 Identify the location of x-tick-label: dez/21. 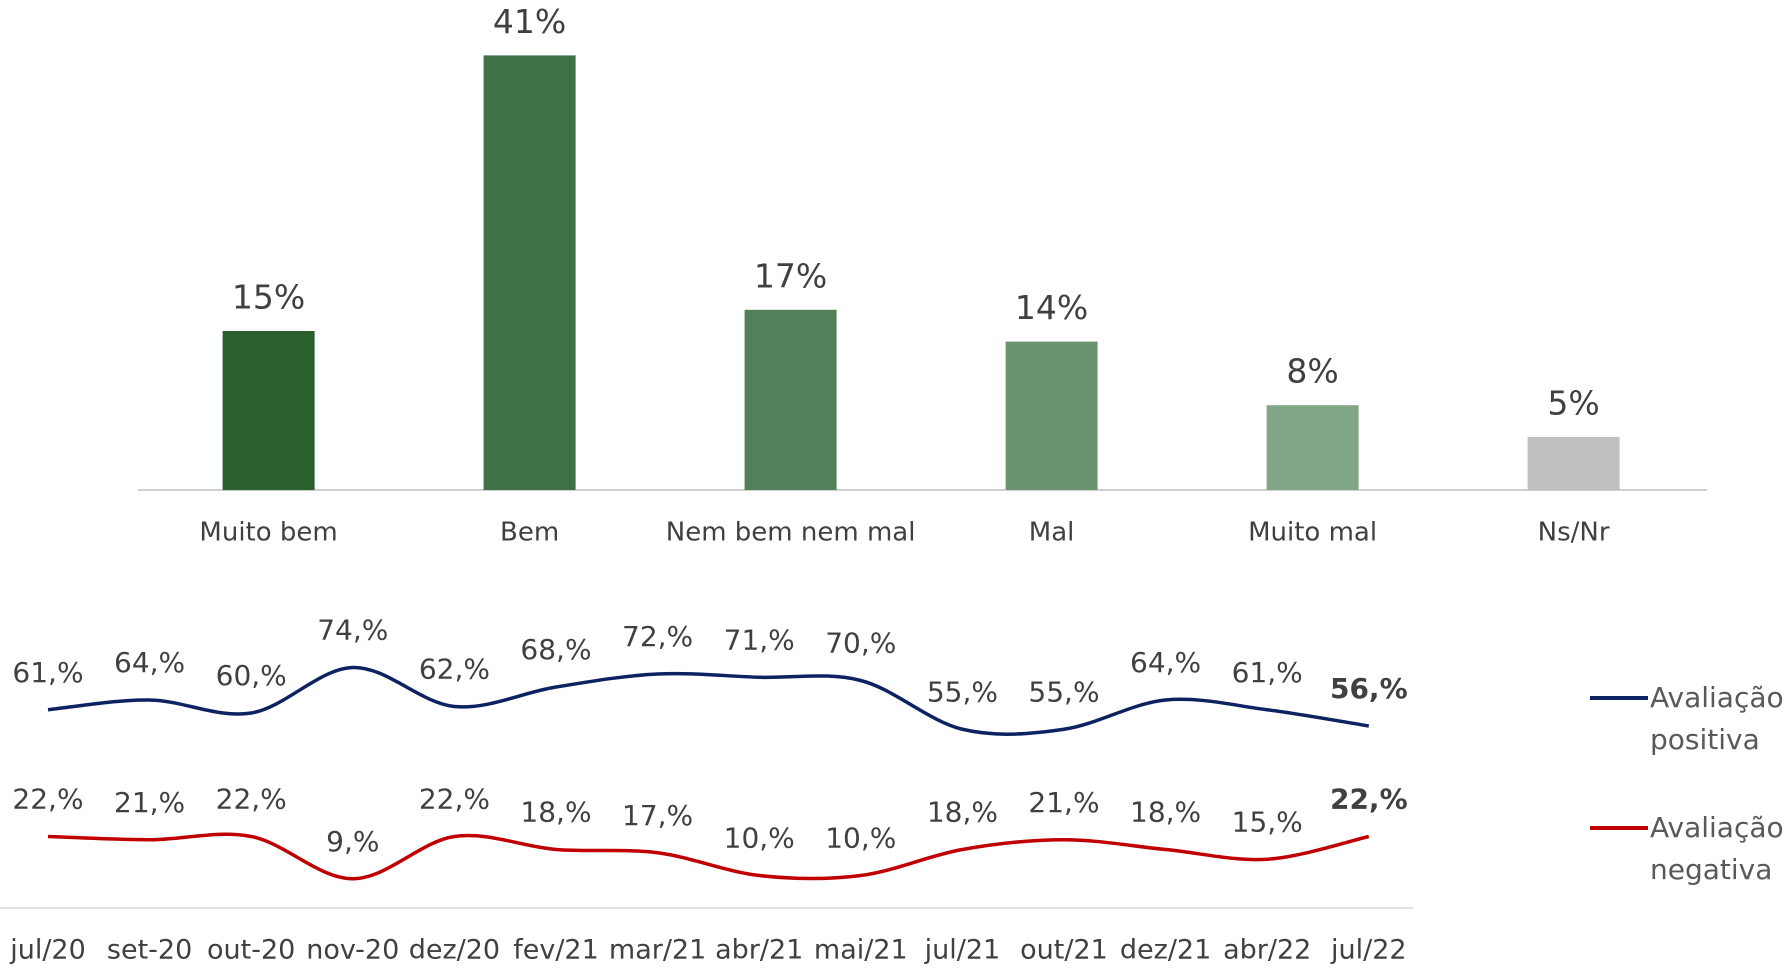
(1165, 950).